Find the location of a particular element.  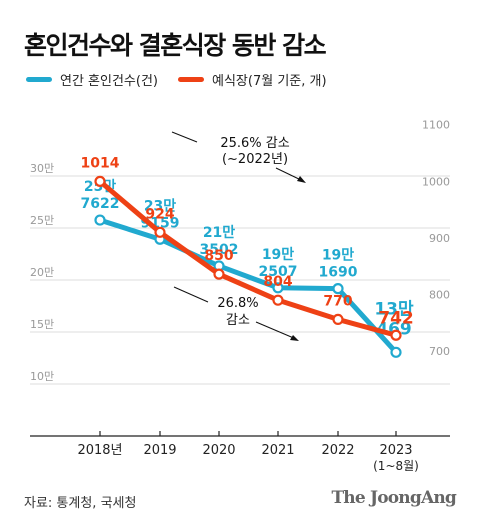

x-axis-tick-label: 2021 is located at coordinates (277, 450).